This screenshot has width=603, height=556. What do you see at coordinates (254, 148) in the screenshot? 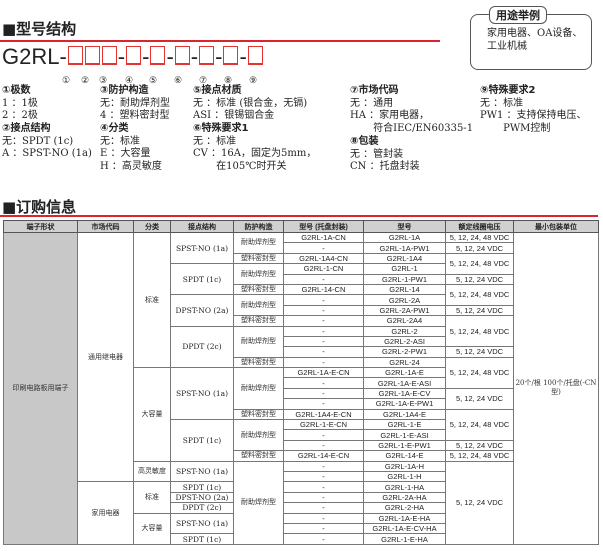
I see `spec-group: ⑥特殊要求1 无 ：标准 CV ：16A，固定为5mm， 在105℃时开关` at bounding box center [254, 148].